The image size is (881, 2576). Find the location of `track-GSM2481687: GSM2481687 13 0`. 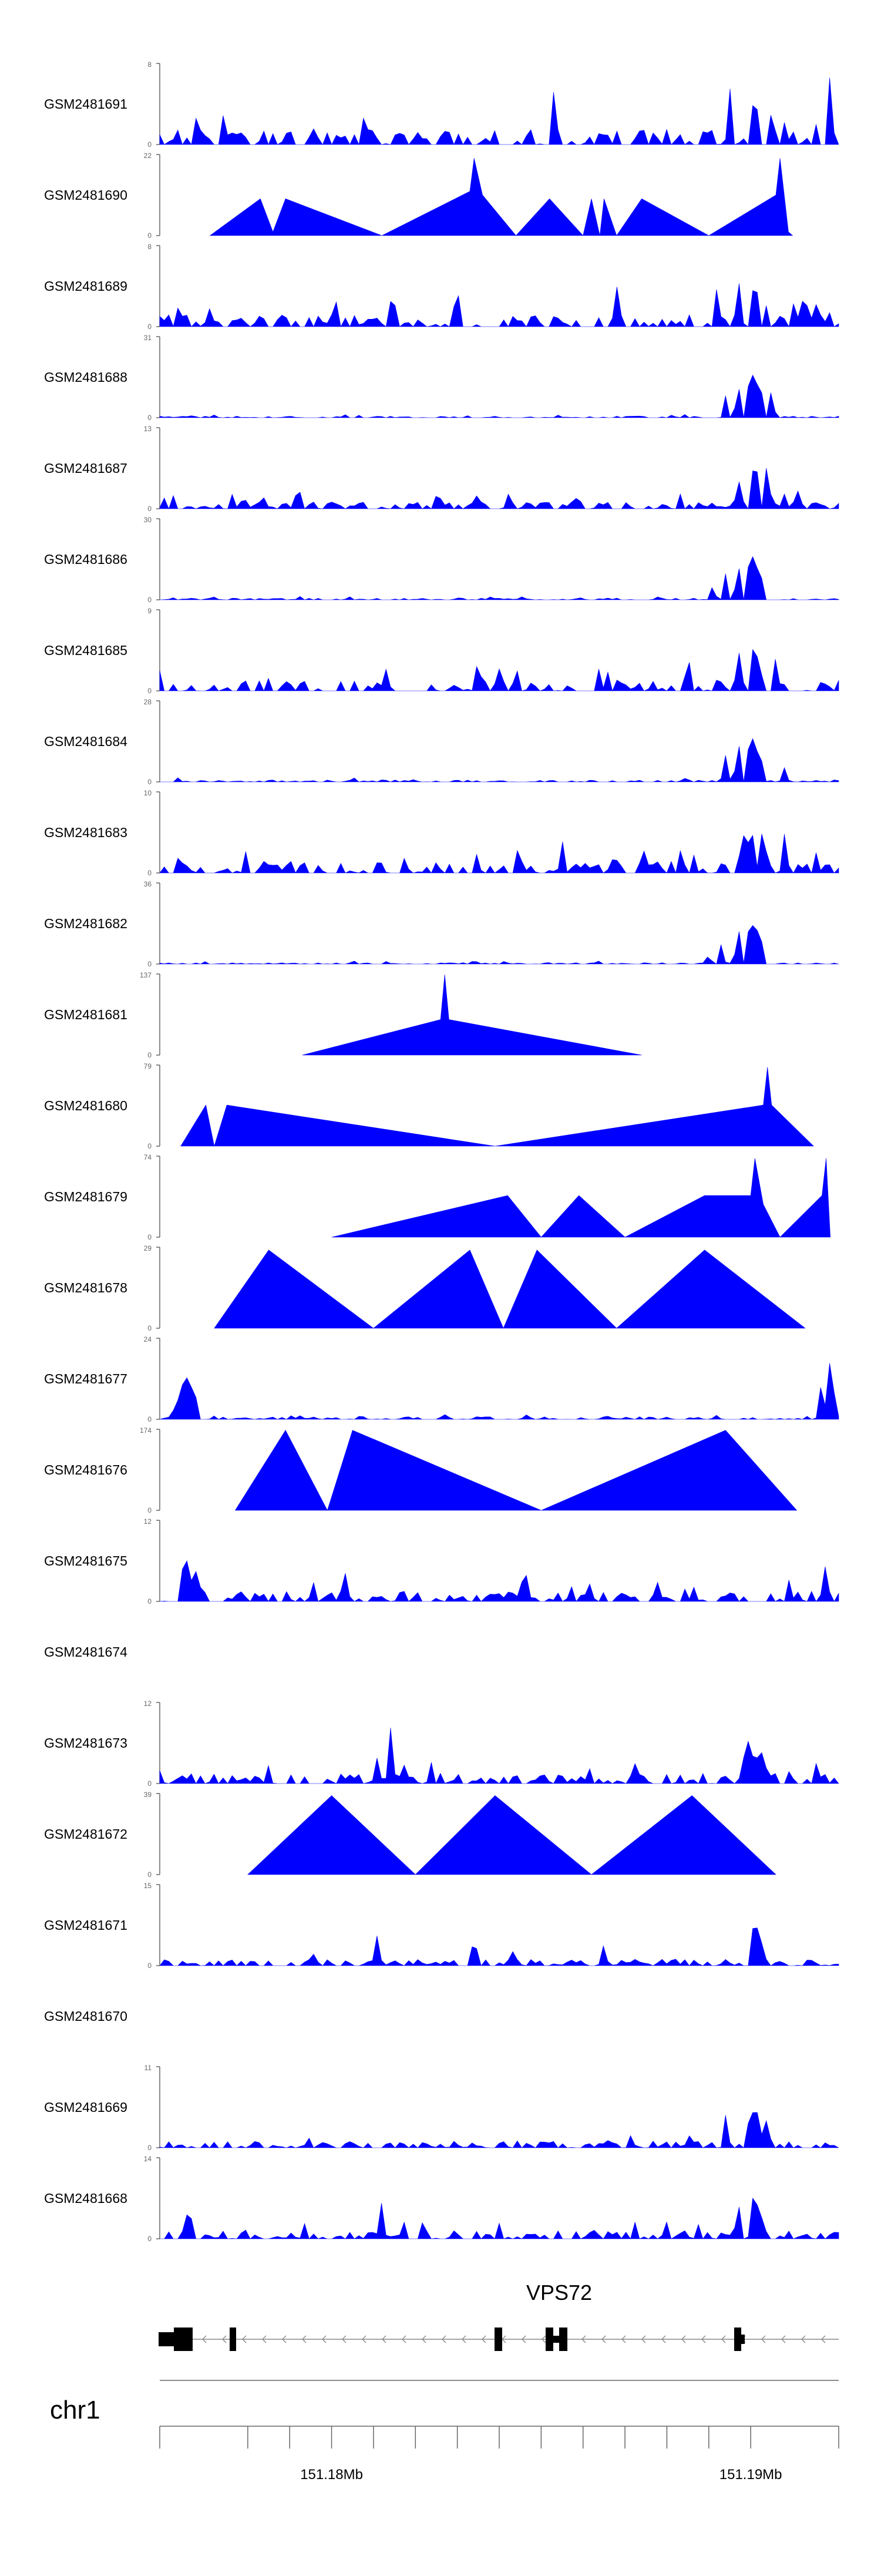

track-GSM2481687: GSM2481687 13 0 is located at coordinates (441, 469).